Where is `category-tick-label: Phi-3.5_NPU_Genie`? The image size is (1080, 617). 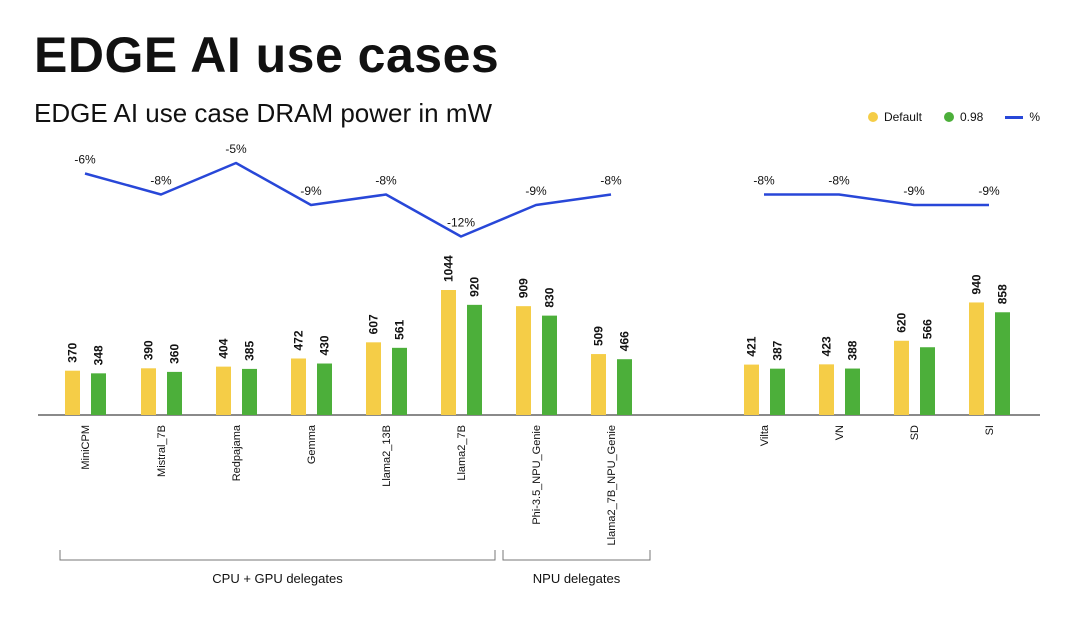 category-tick-label: Phi-3.5_NPU_Genie is located at coordinates (537, 475).